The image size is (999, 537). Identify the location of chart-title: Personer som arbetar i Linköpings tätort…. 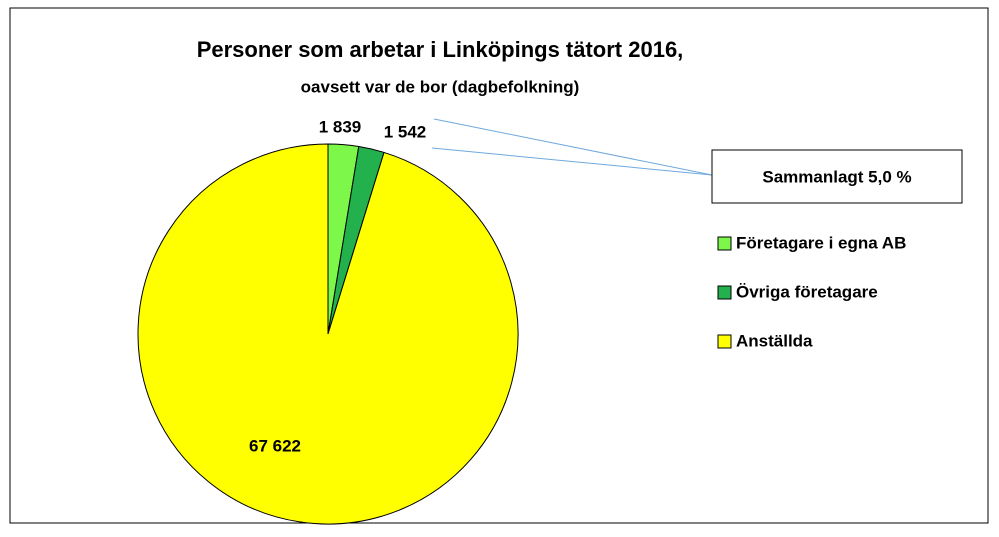
(440, 49).